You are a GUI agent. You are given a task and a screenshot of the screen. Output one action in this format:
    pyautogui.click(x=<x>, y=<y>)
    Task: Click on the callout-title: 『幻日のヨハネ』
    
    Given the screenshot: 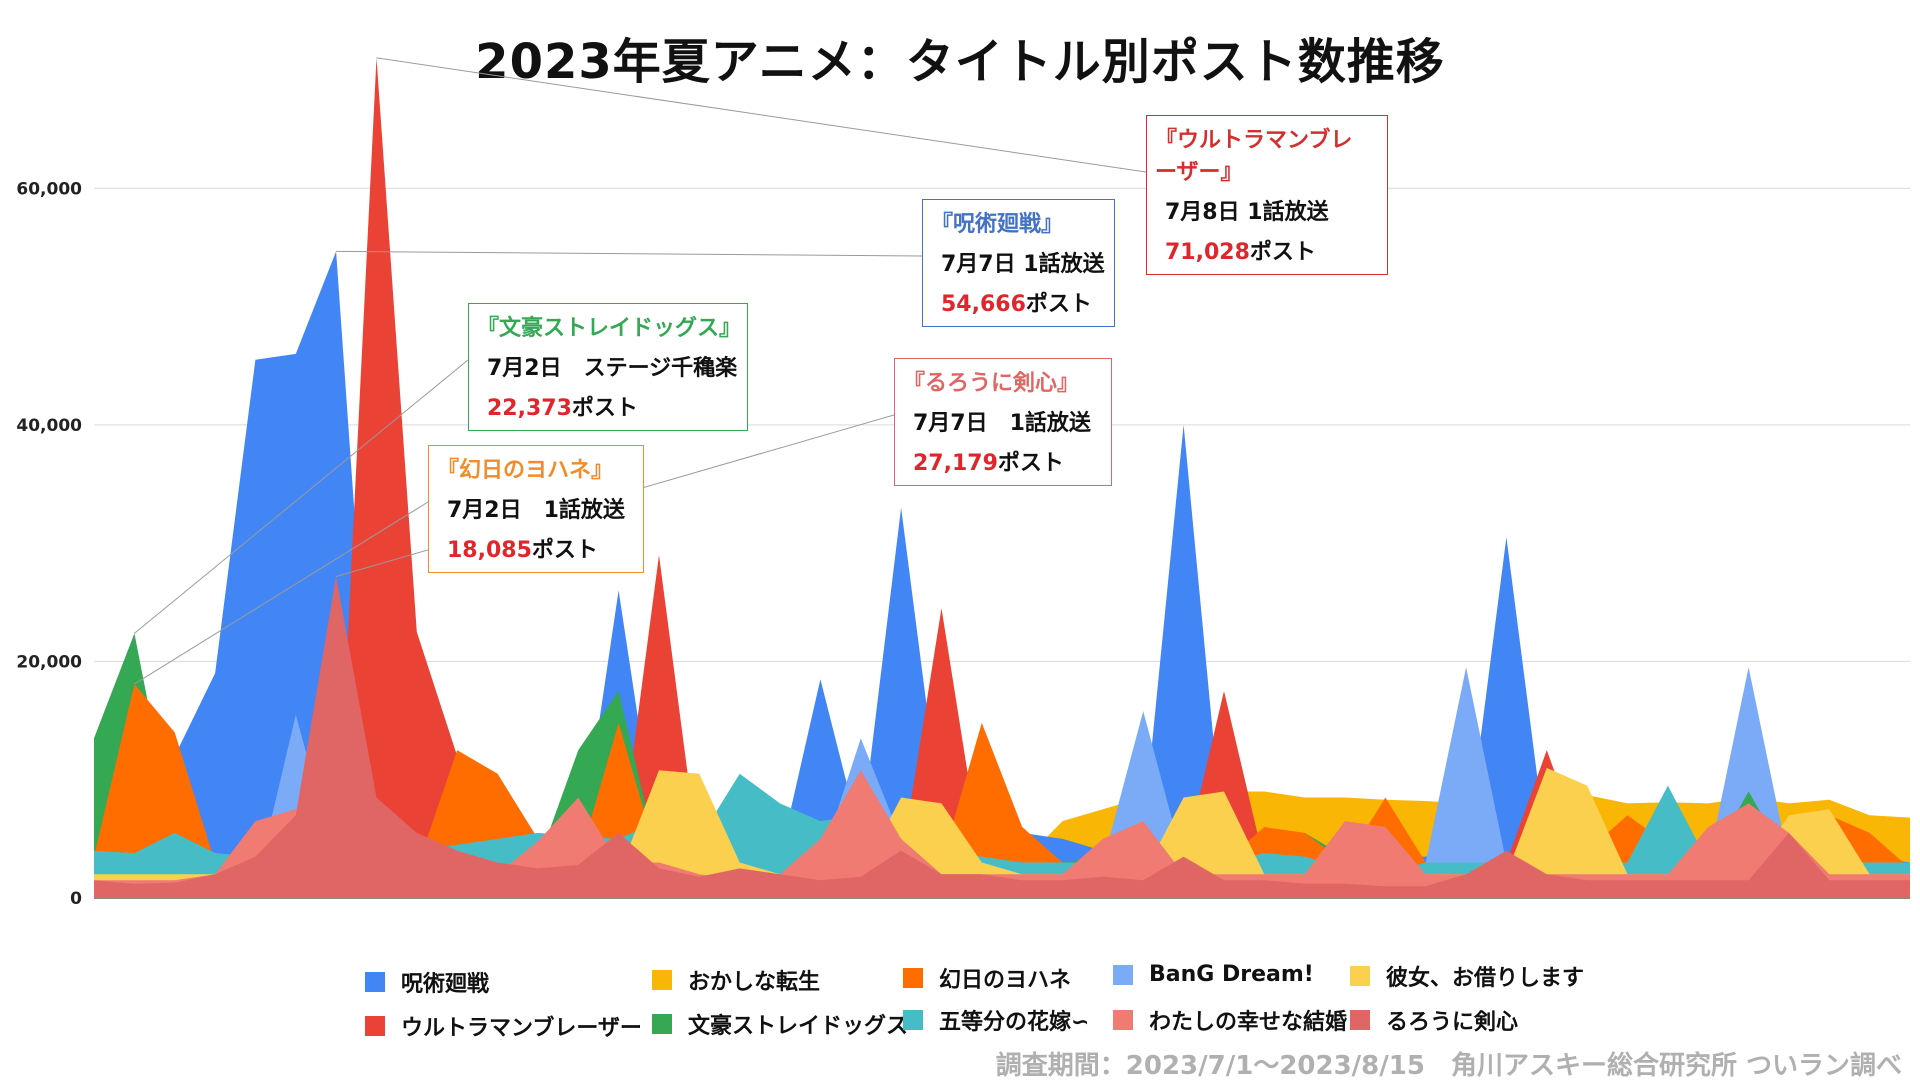 What is the action you would take?
    pyautogui.click(x=525, y=470)
    